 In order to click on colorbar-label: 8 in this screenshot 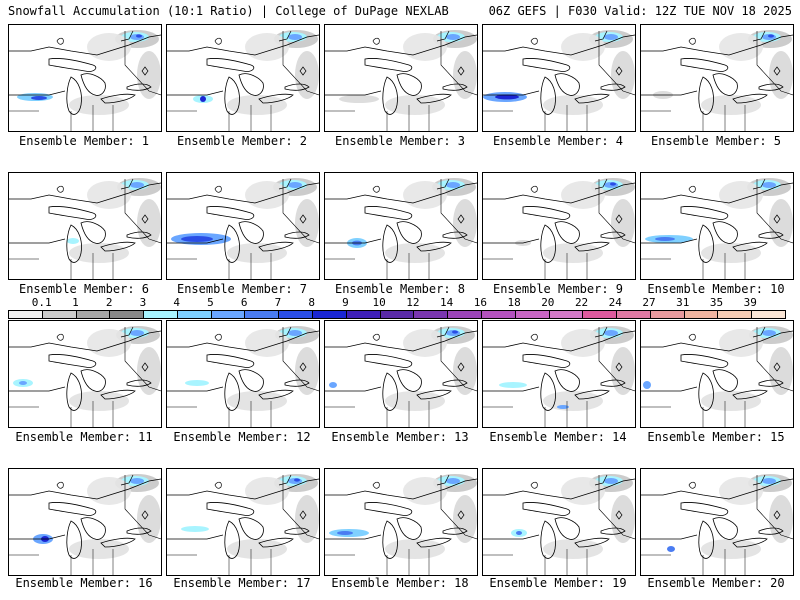, I will do `click(311, 302)`.